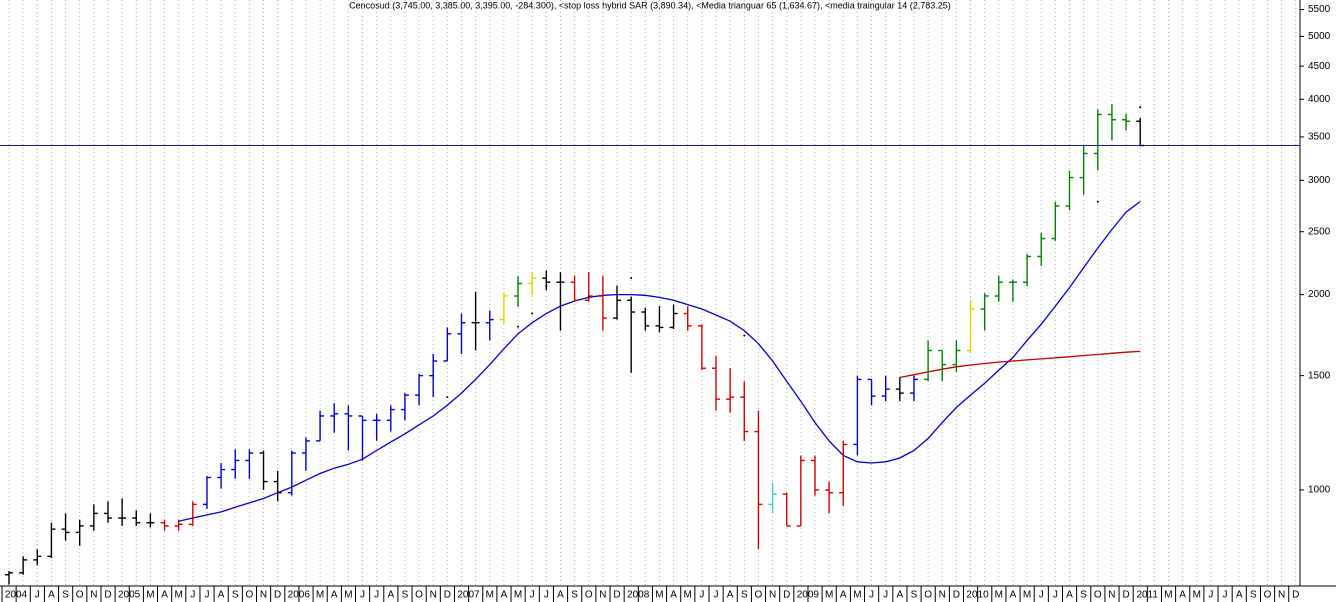 This screenshot has height=602, width=1336. What do you see at coordinates (1319, 99) in the screenshot?
I see `y-tick-label: 4000` at bounding box center [1319, 99].